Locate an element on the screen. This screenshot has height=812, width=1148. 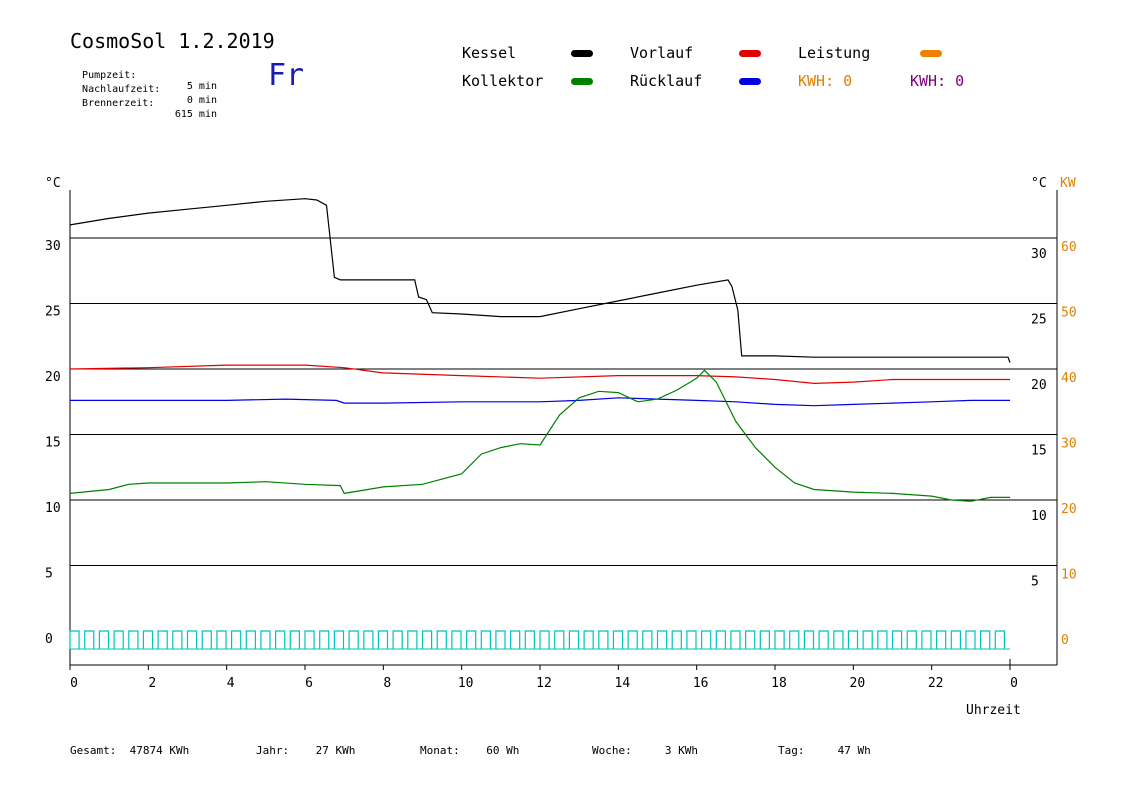
weekday-label: Fr is located at coordinates (286, 75).